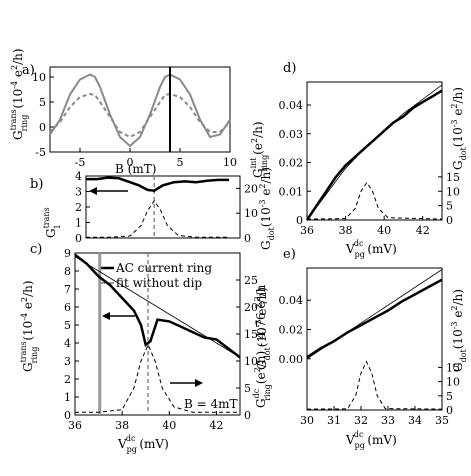 The image size is (471, 476). I want to click on panel-b-ylabel-right: Gdot(10-3 e2/h), so click(267, 208).